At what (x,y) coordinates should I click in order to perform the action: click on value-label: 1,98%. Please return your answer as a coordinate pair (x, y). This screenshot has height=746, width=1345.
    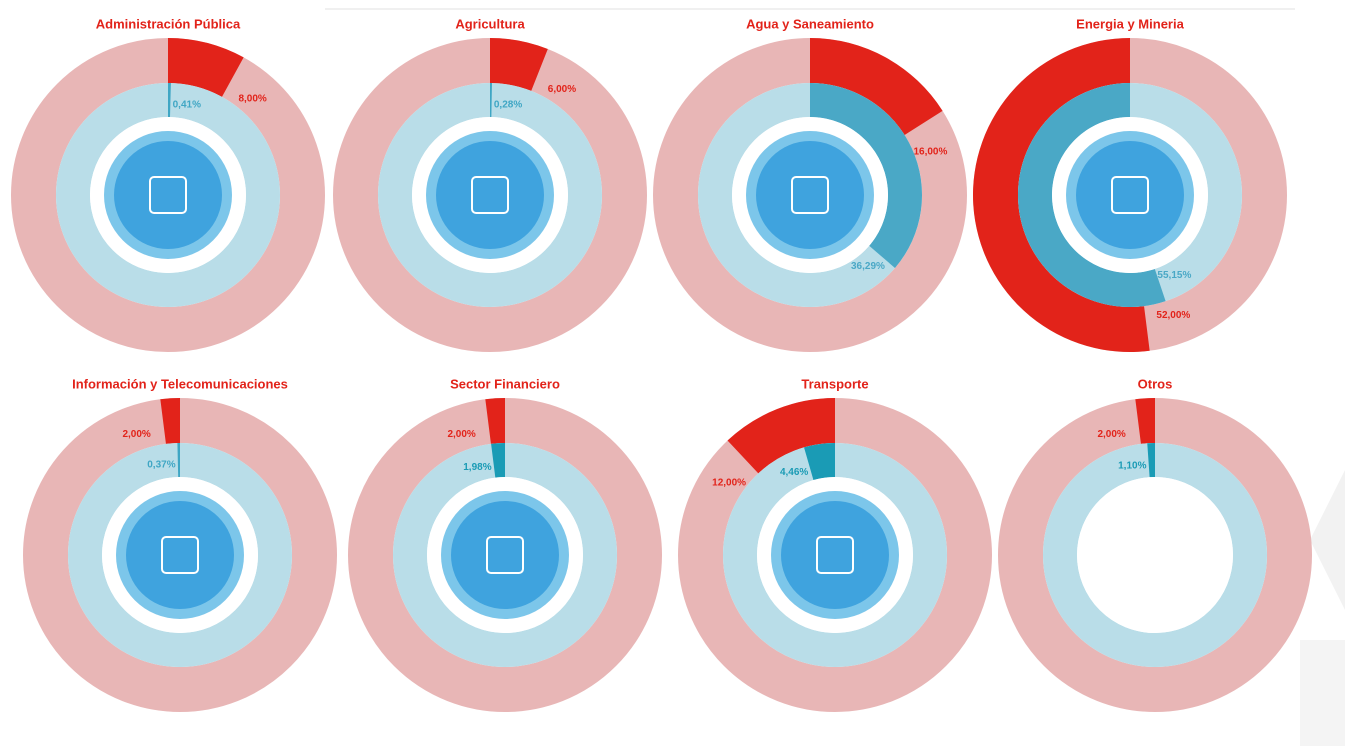
    Looking at the image, I should click on (477, 467).